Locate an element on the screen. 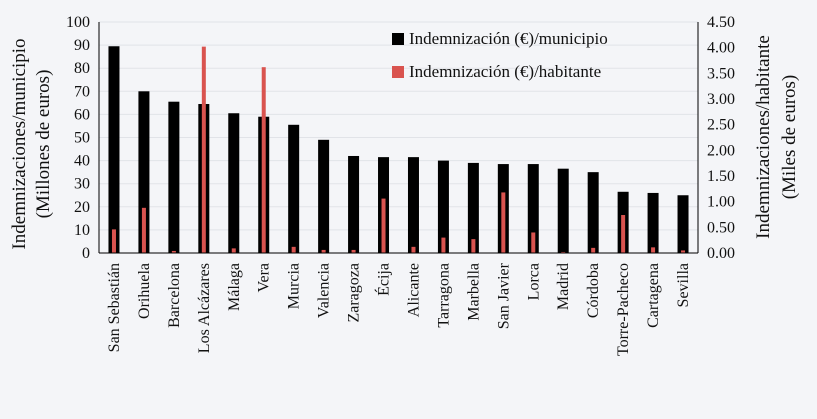  x-tick-label: Marbella is located at coordinates (473, 292).